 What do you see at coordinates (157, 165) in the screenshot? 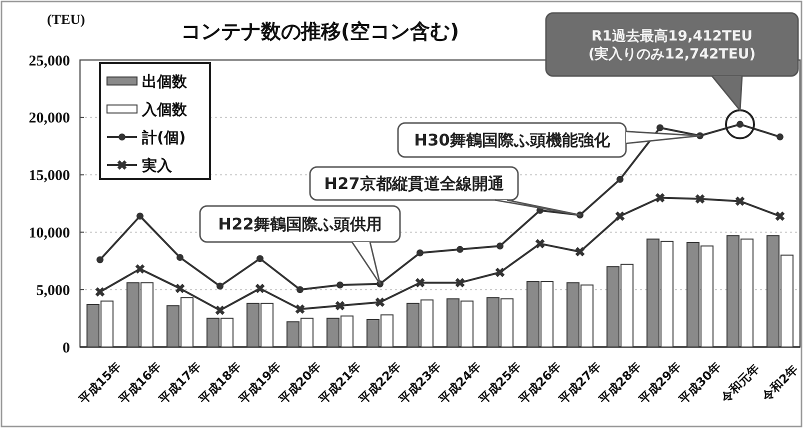
I see `legend-label: 実入` at bounding box center [157, 165].